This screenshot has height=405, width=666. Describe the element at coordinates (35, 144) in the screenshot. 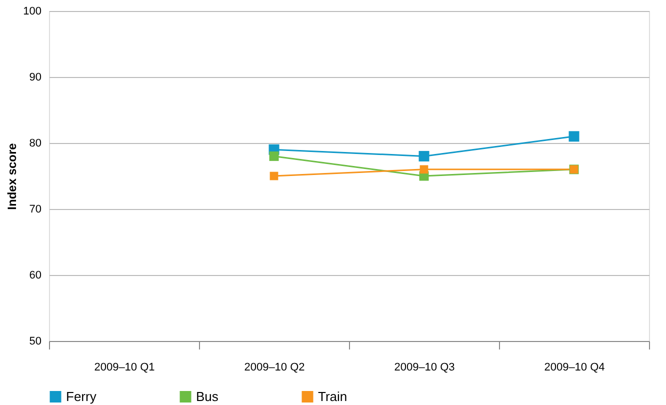

I see `y-tick-label: 80` at that location.